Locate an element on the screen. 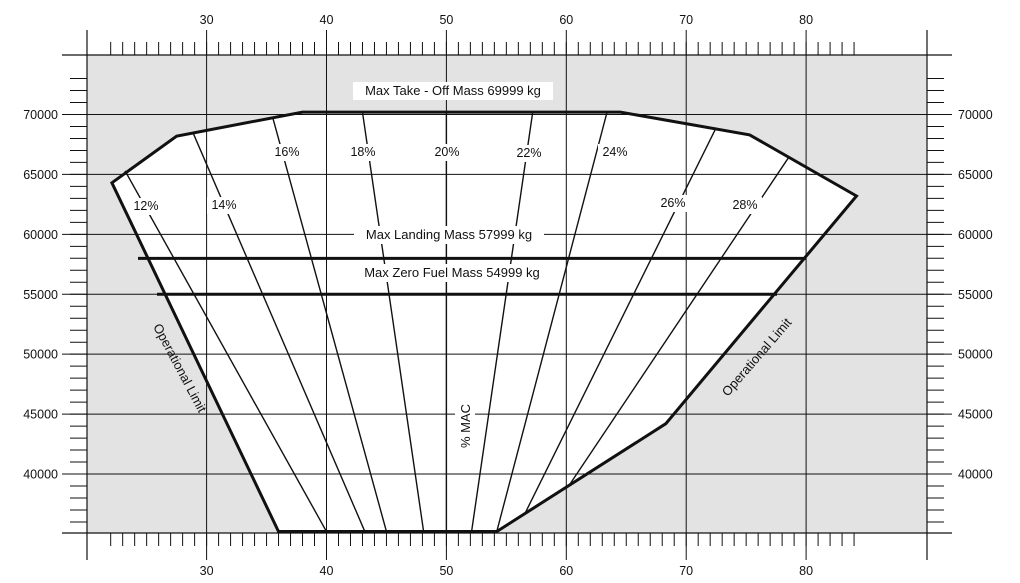 This screenshot has height=583, width=1020. mac-label-18: 18% is located at coordinates (362, 152).